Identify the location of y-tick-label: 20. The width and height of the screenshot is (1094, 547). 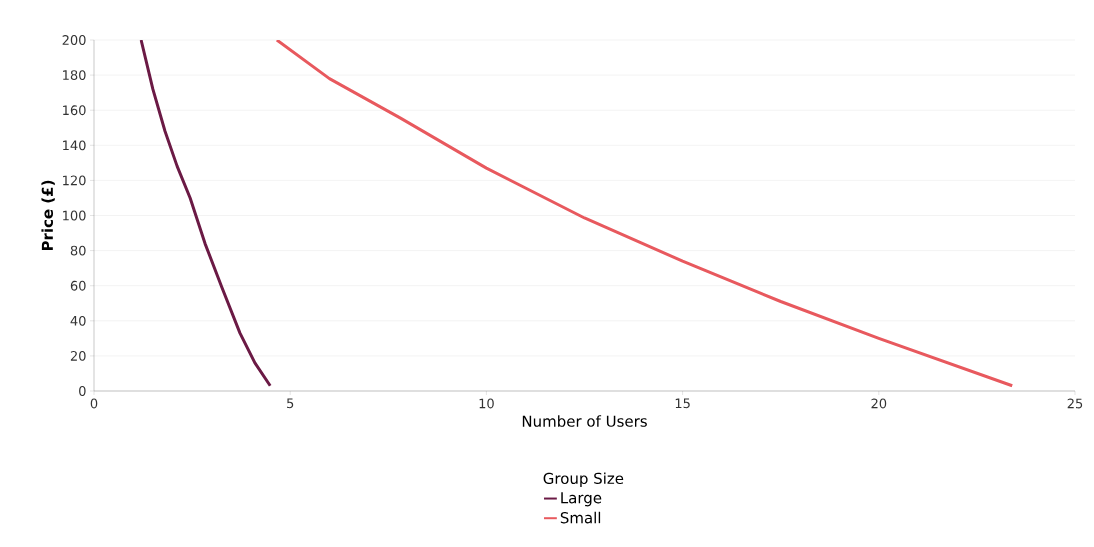
(78, 355).